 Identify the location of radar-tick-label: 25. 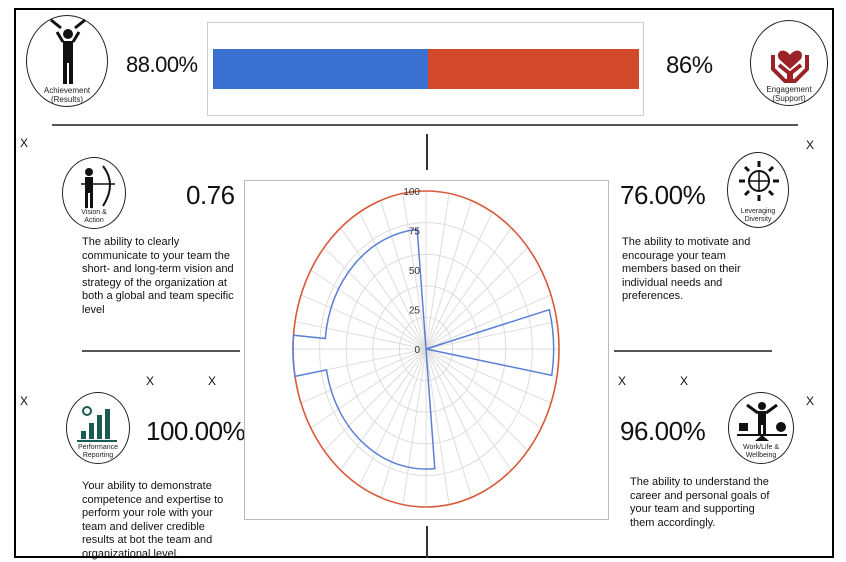
(415, 311).